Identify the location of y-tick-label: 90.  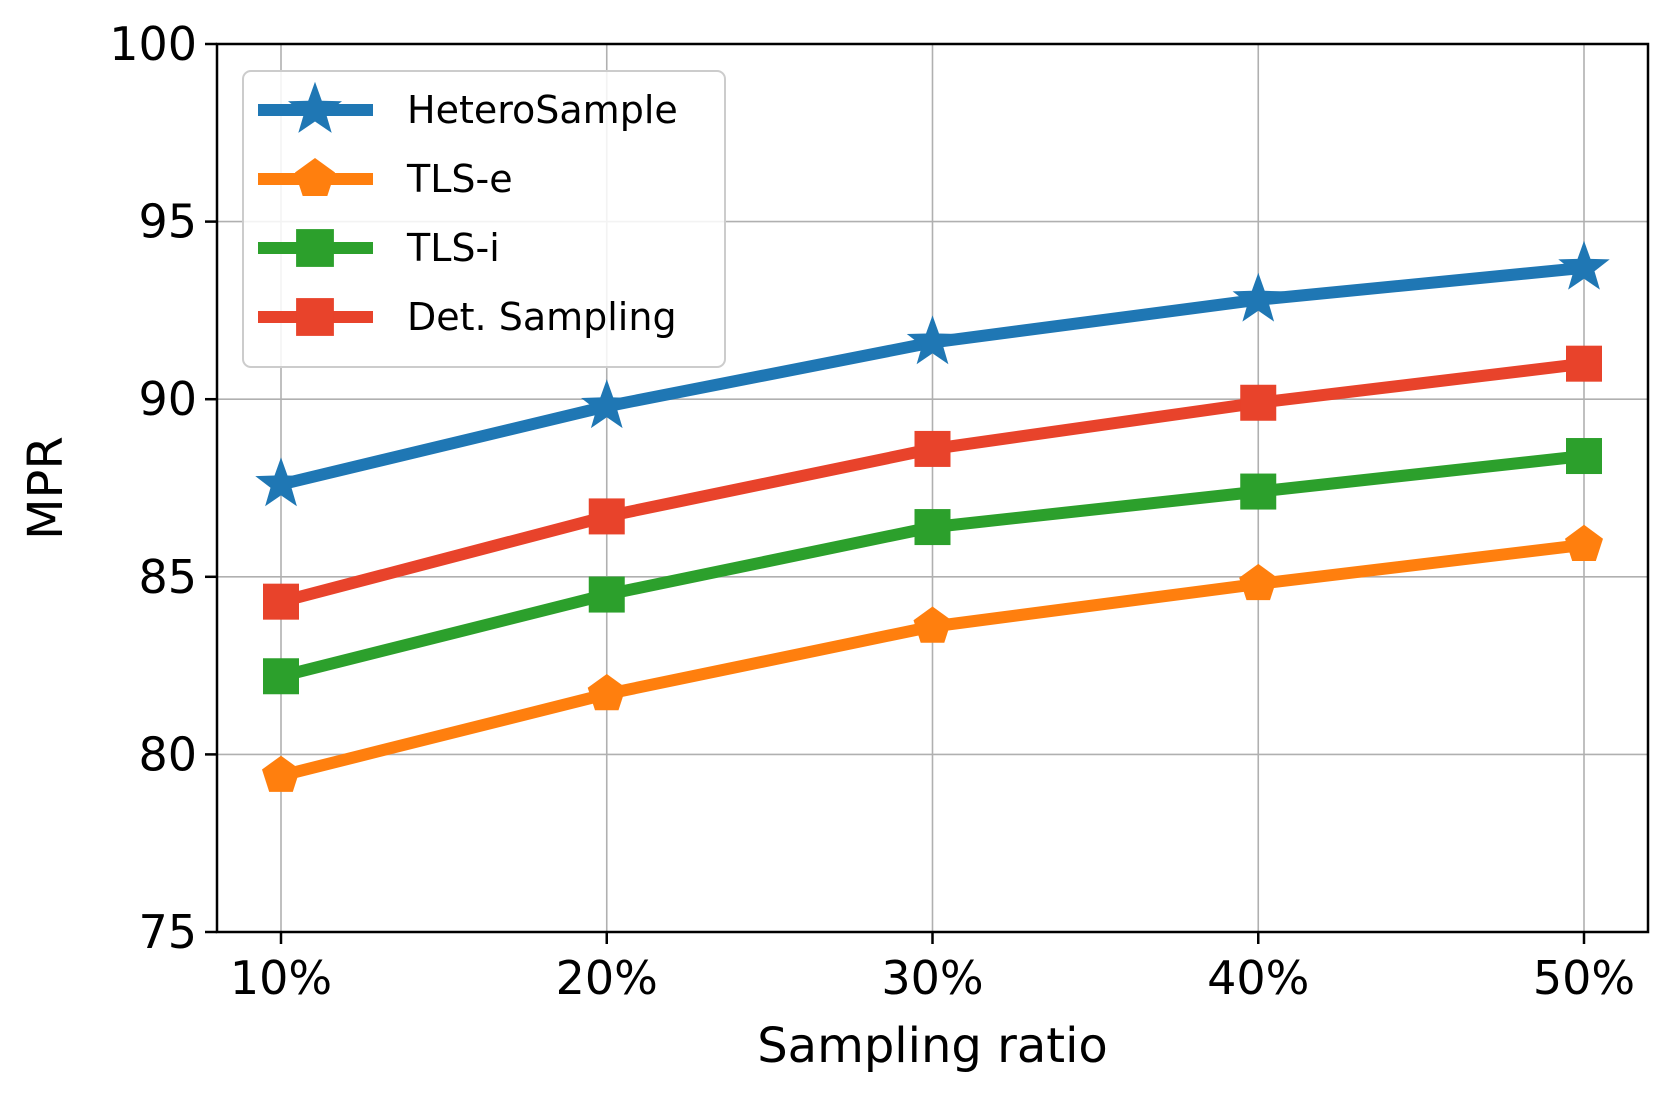
(167, 399).